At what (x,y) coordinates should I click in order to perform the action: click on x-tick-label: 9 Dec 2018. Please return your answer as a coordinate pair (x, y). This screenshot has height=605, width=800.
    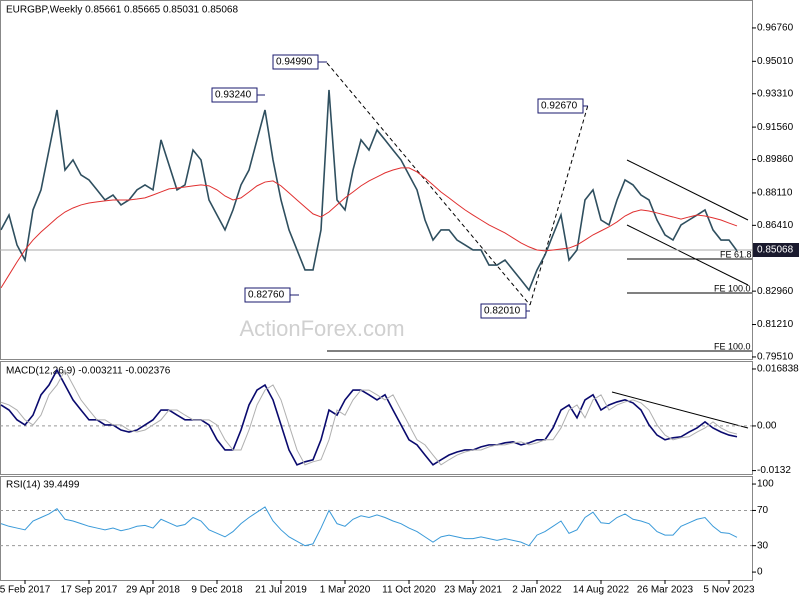
    Looking at the image, I should click on (217, 590).